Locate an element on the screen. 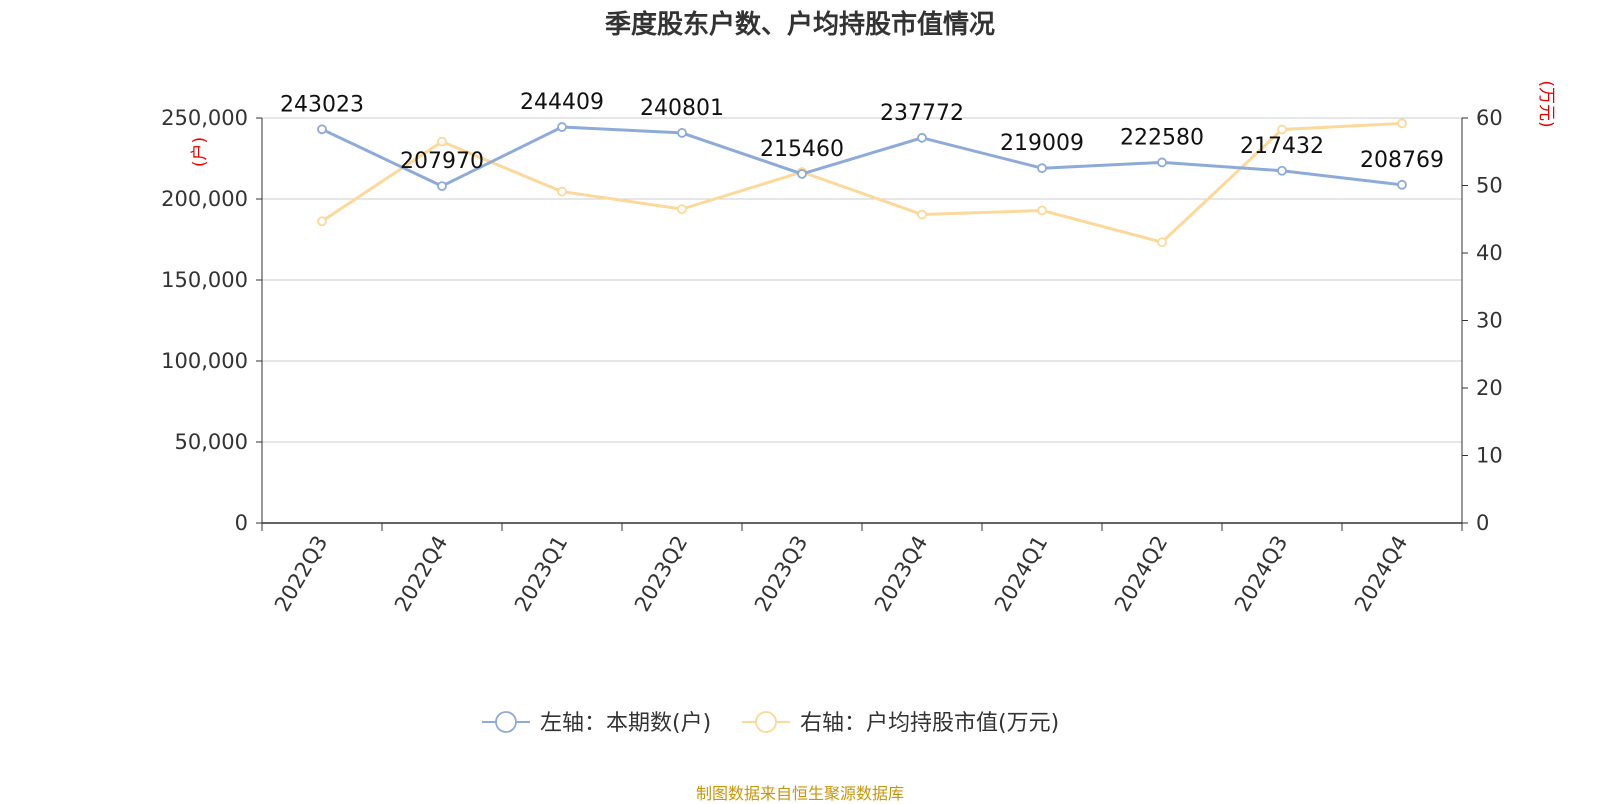  left-axis-tick-label: 100,000 is located at coordinates (204, 361).